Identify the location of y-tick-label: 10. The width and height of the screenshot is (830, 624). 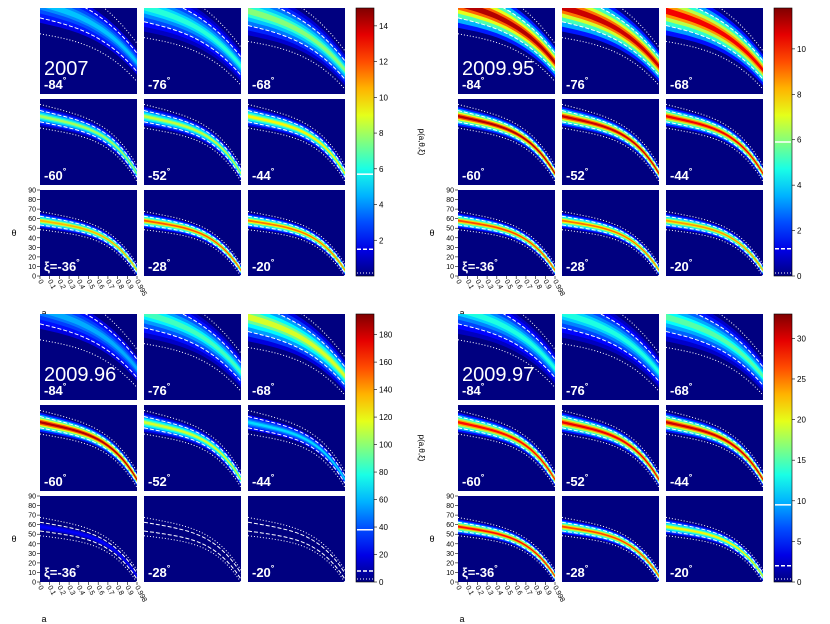
(450, 573).